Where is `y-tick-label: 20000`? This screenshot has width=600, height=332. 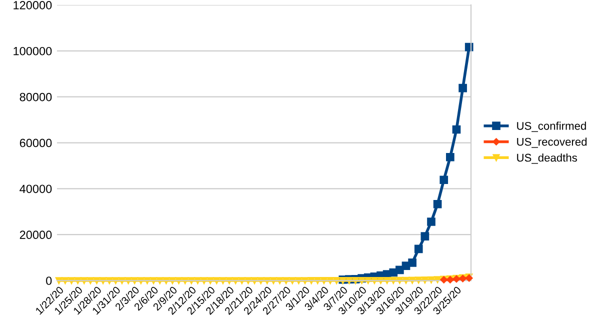 y-tick-label: 20000 is located at coordinates (36, 235).